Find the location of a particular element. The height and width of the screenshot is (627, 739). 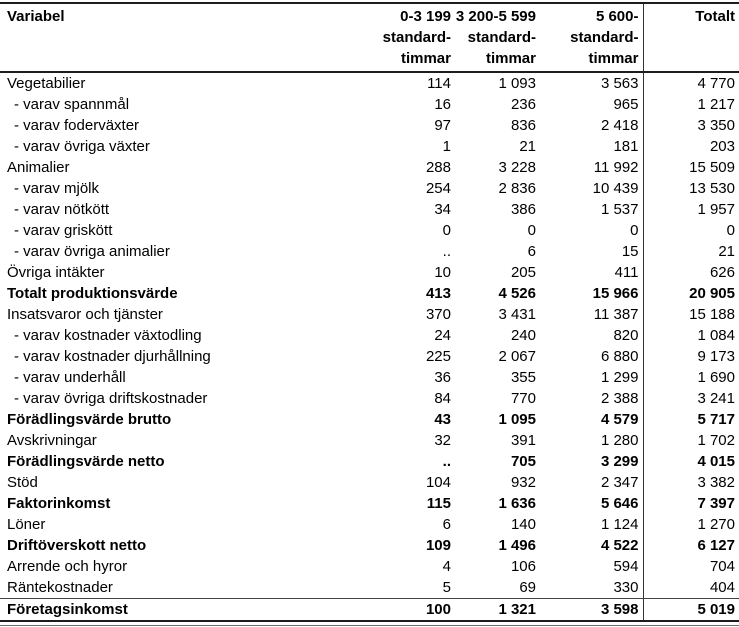

cell-value: 10 439 is located at coordinates (615, 188).